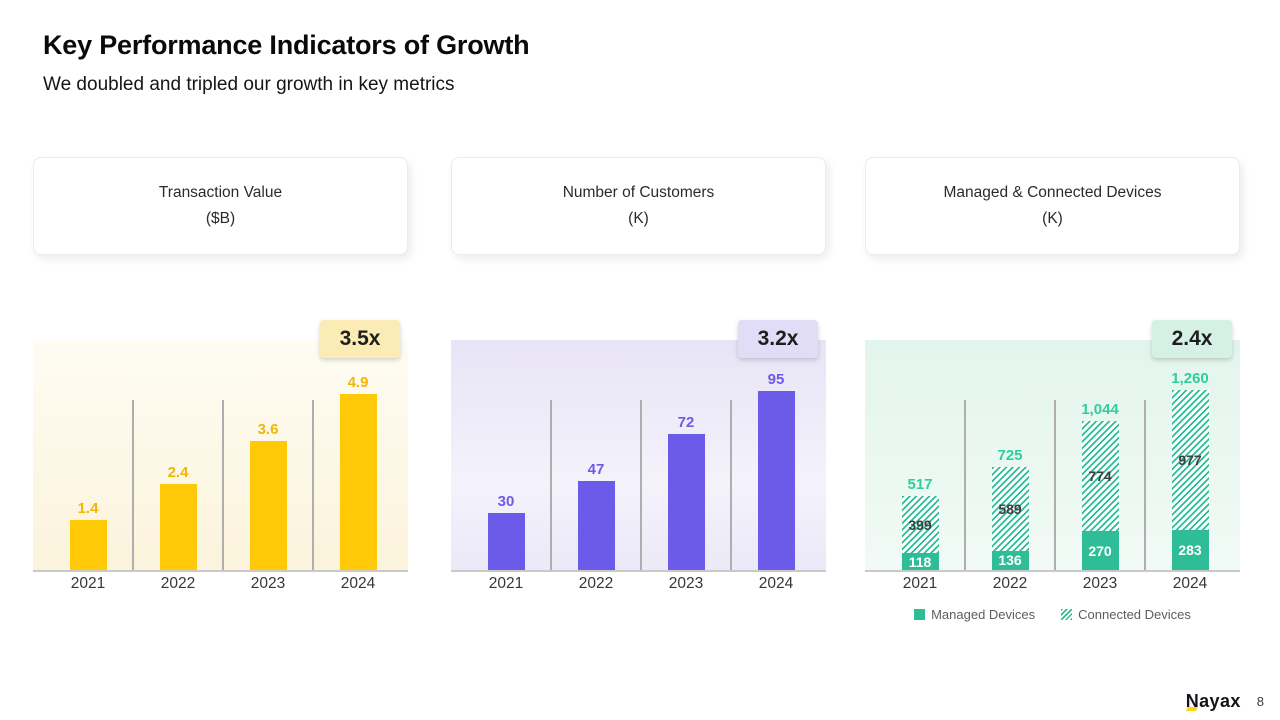 This screenshot has width=1280, height=720. I want to click on total-value-label: 725, so click(1010, 455).